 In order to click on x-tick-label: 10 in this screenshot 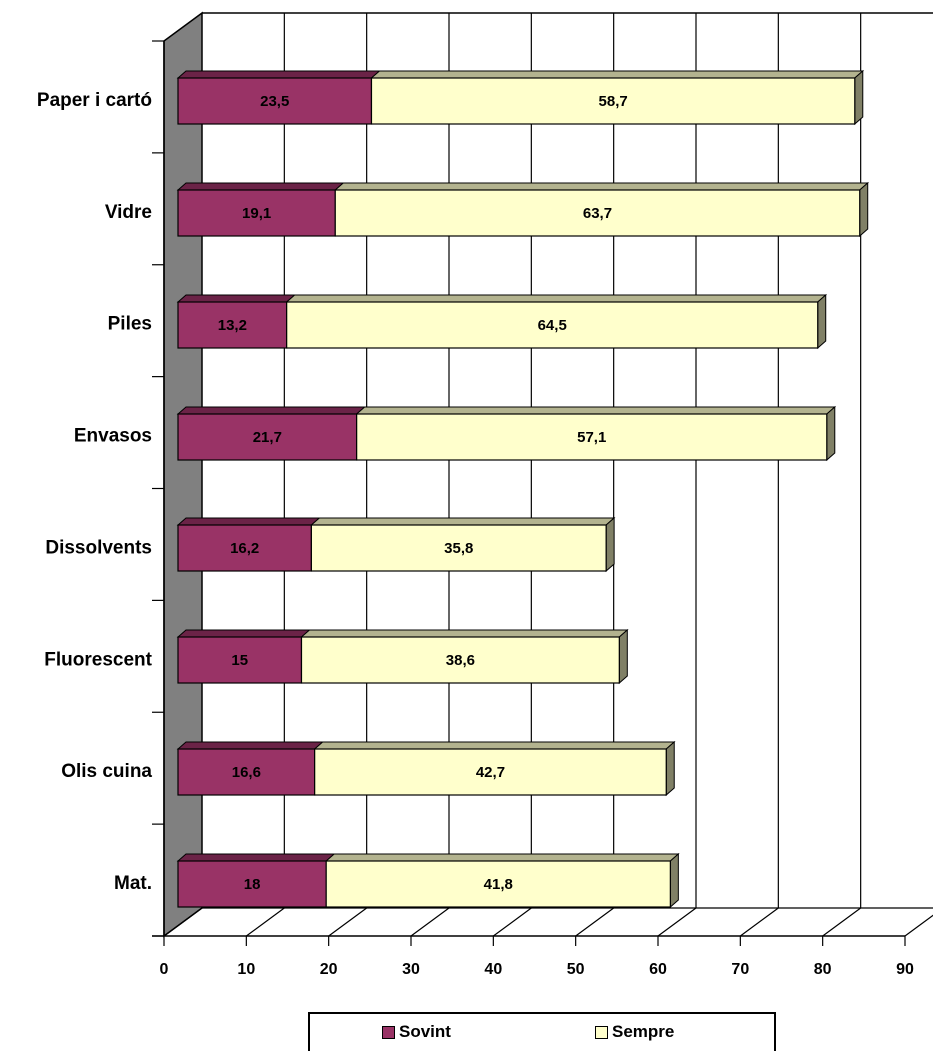, I will do `click(246, 969)`.